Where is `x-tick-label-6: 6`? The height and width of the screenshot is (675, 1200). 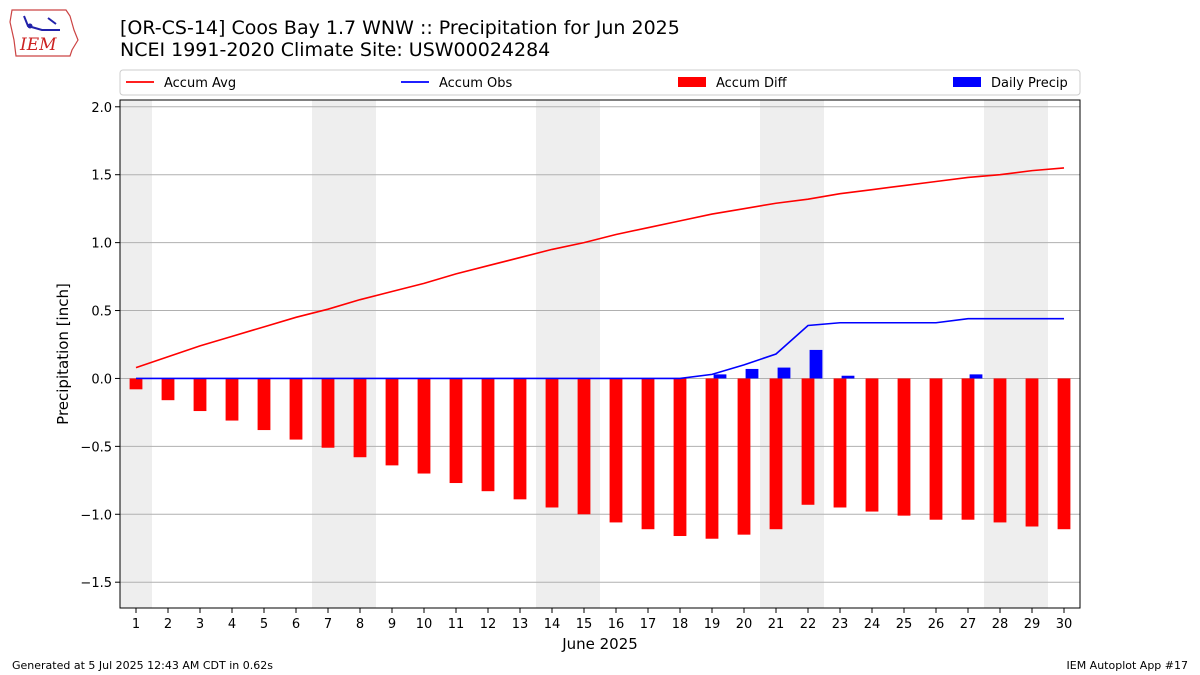 x-tick-label-6: 6 is located at coordinates (296, 624).